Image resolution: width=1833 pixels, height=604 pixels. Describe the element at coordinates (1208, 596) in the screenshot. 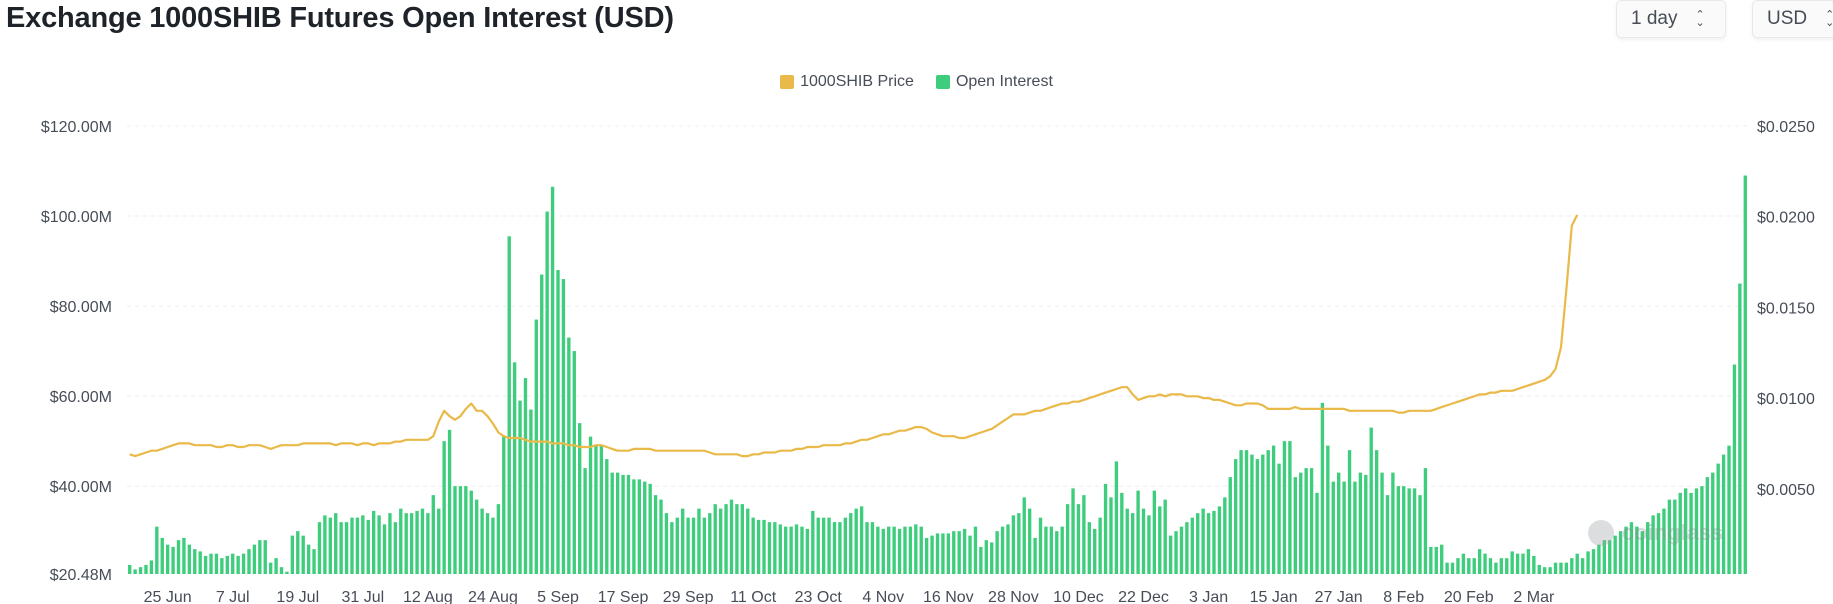

I see `x-axis-tick-label: 3 Jan` at that location.